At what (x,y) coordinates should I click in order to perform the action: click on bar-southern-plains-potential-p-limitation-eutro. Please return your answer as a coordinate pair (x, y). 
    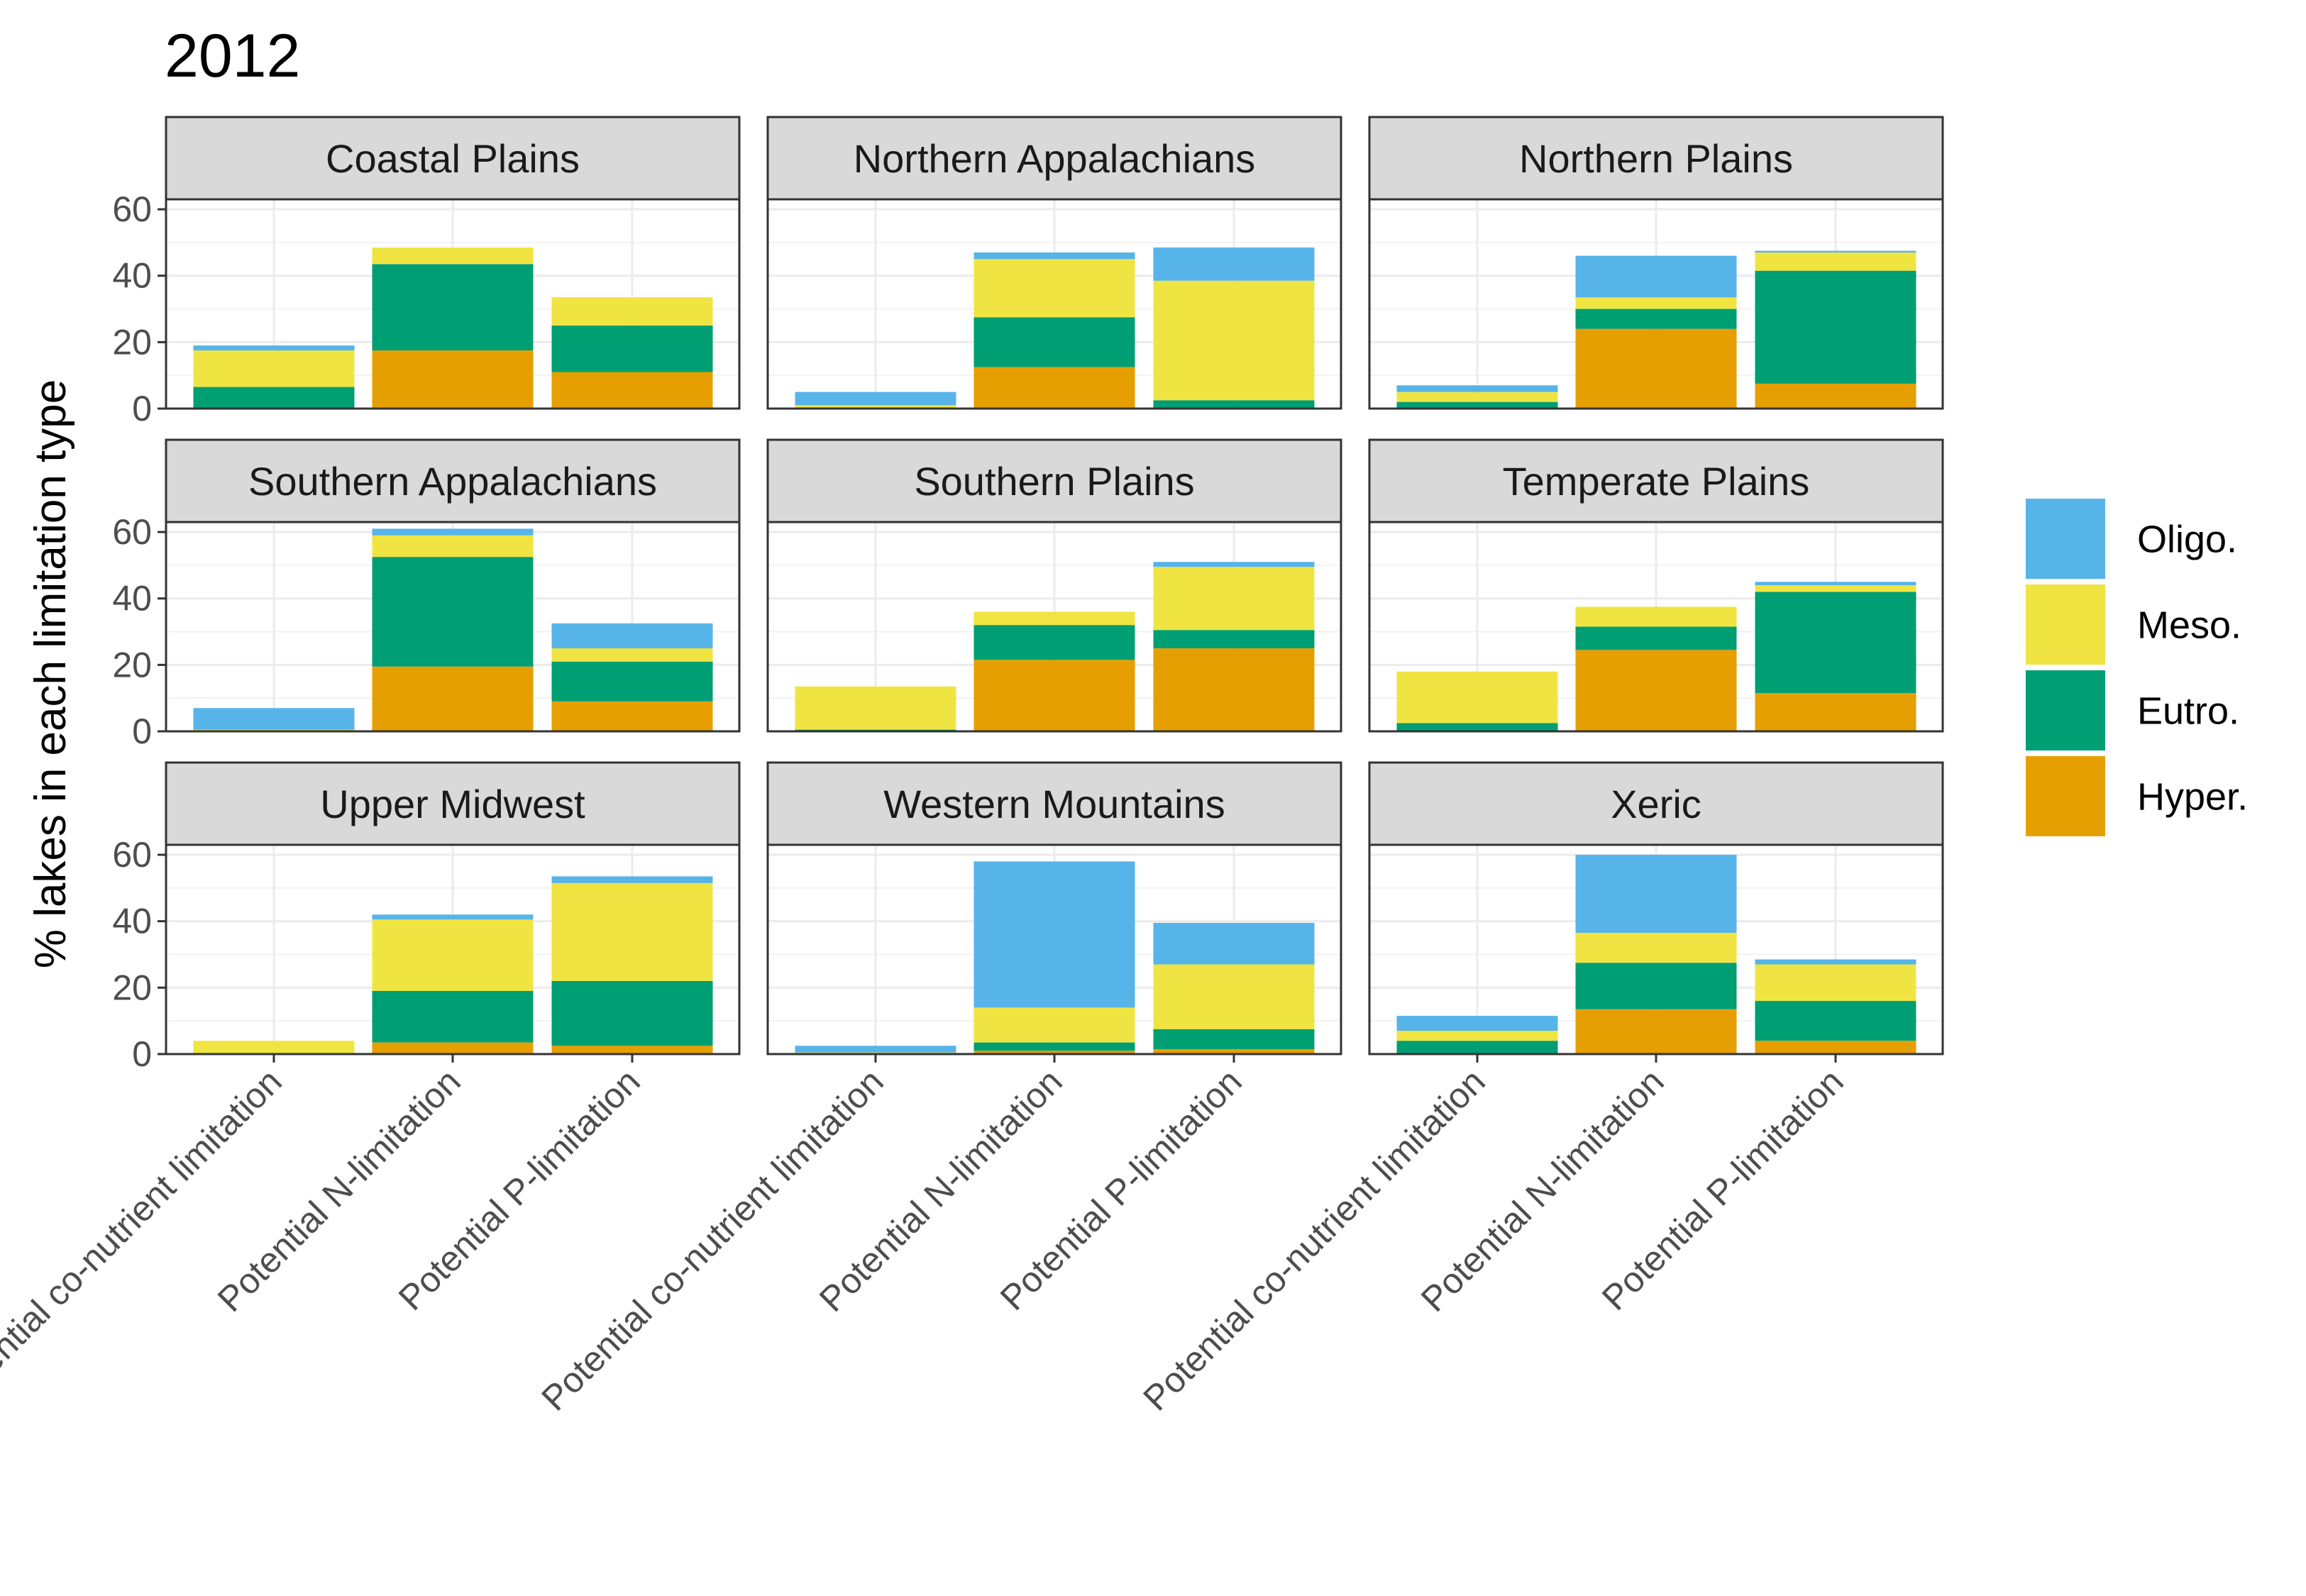
    Looking at the image, I should click on (1234, 639).